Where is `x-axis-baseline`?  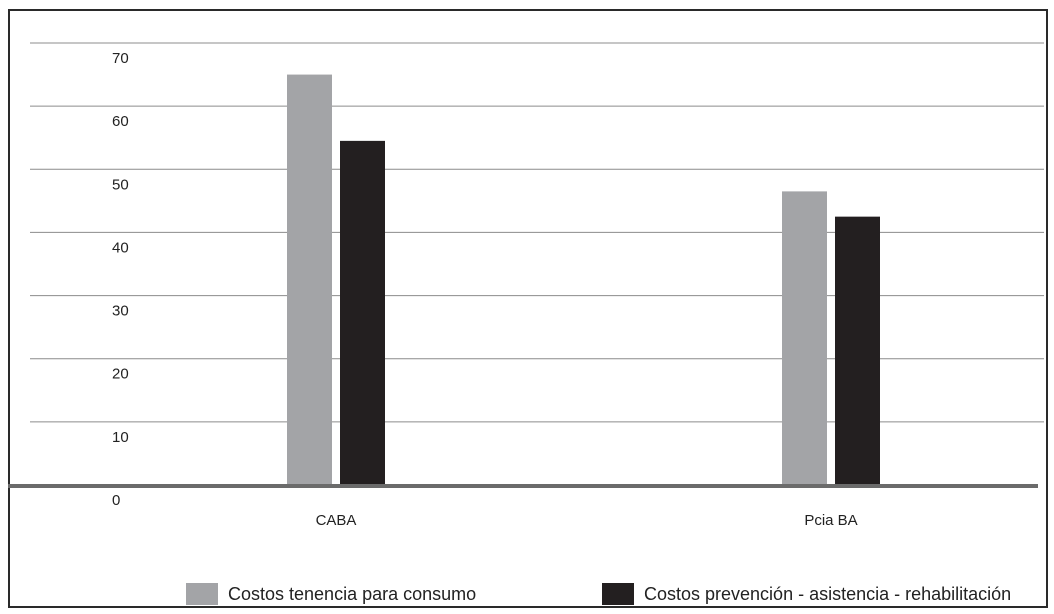
x-axis-baseline is located at coordinates (523, 486).